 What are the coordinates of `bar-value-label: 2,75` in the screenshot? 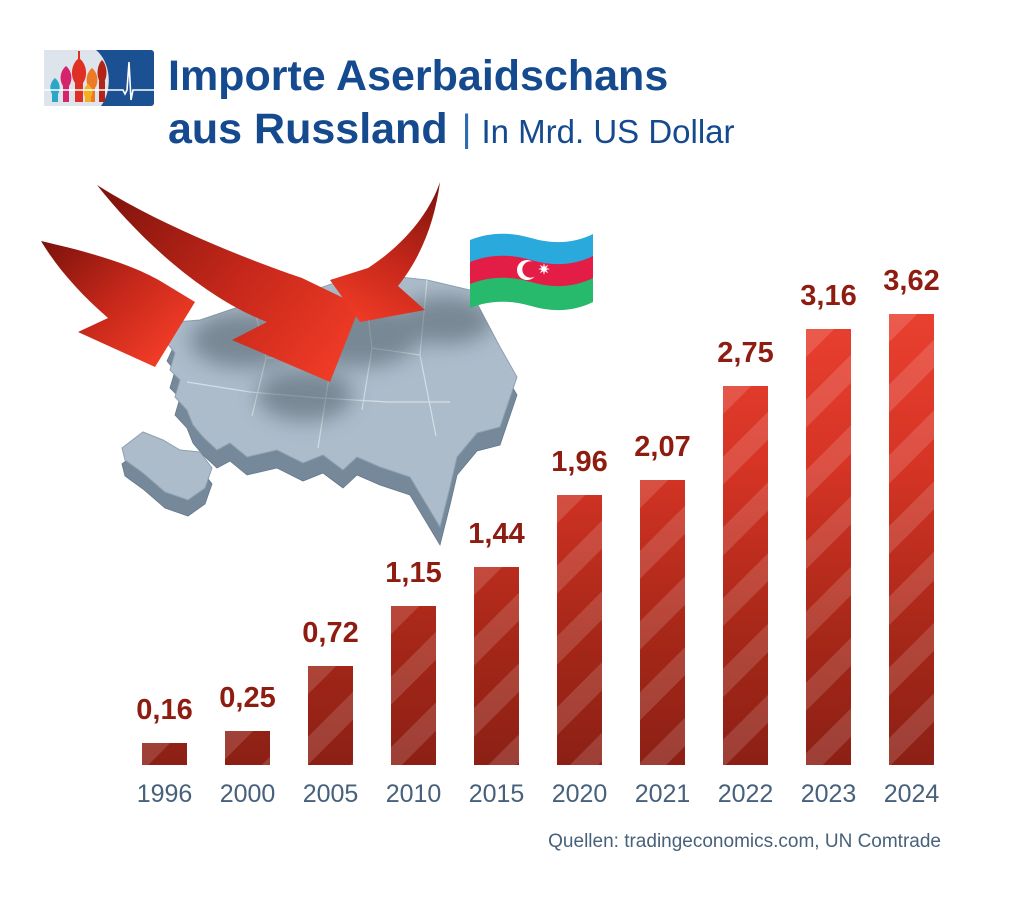 It's located at (745, 353).